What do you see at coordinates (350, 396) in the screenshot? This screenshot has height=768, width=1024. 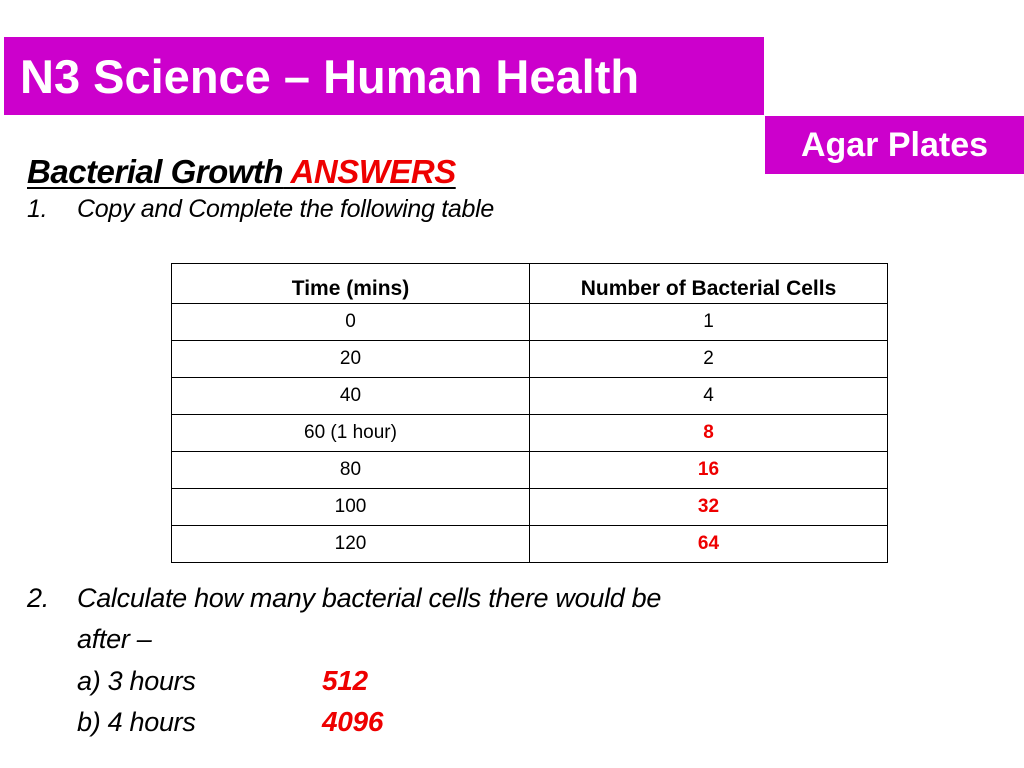 I see `time-cell: 40` at bounding box center [350, 396].